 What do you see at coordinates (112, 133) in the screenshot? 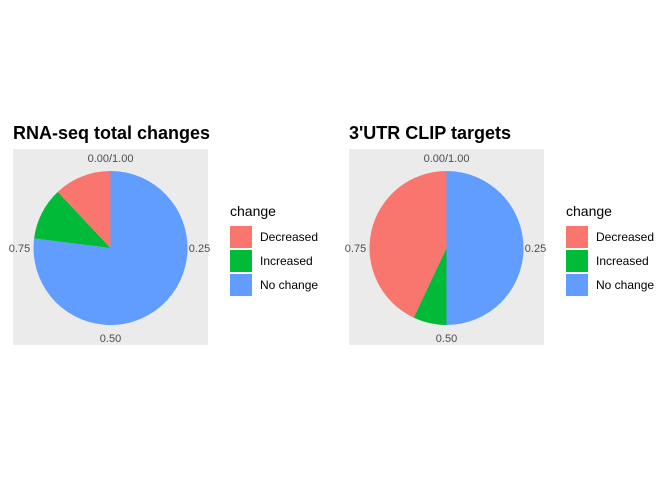
I see `chart-title: RNA-seq total changes` at bounding box center [112, 133].